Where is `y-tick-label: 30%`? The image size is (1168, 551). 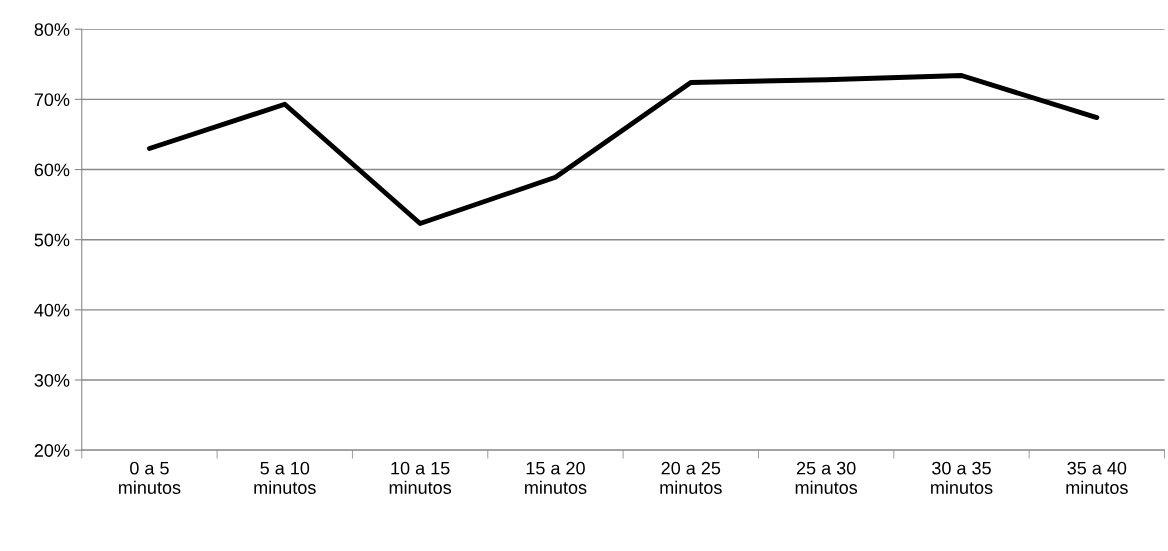
y-tick-label: 30% is located at coordinates (52, 380).